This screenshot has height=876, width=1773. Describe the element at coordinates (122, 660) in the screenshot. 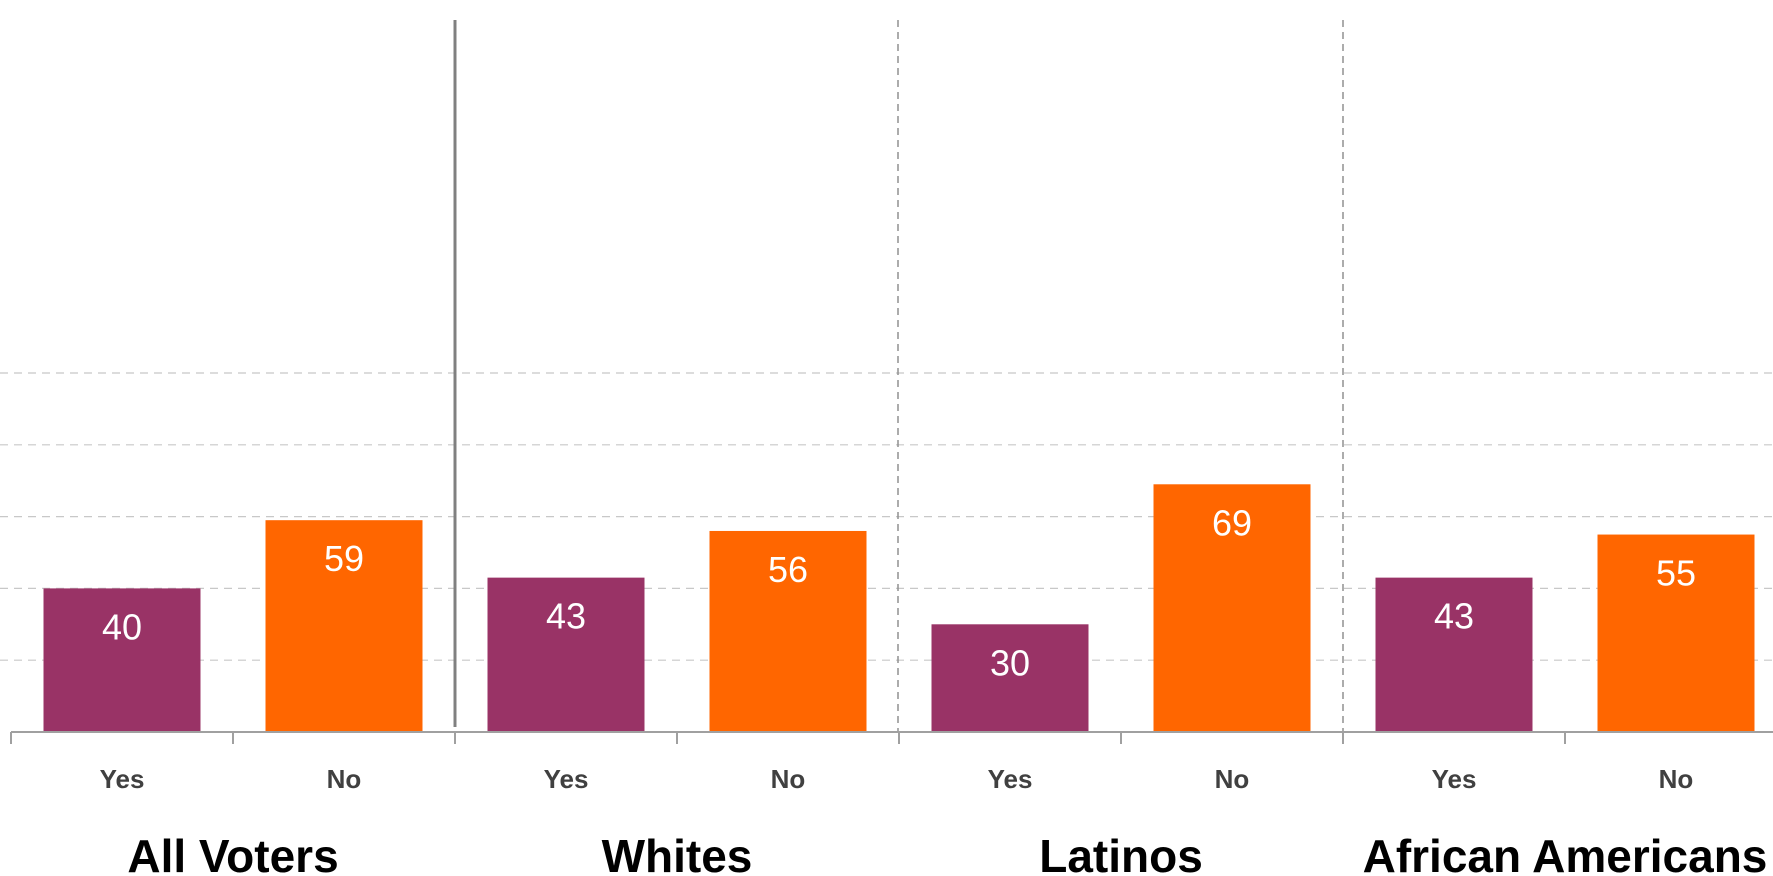

I see `bar-all-voters-yes` at that location.